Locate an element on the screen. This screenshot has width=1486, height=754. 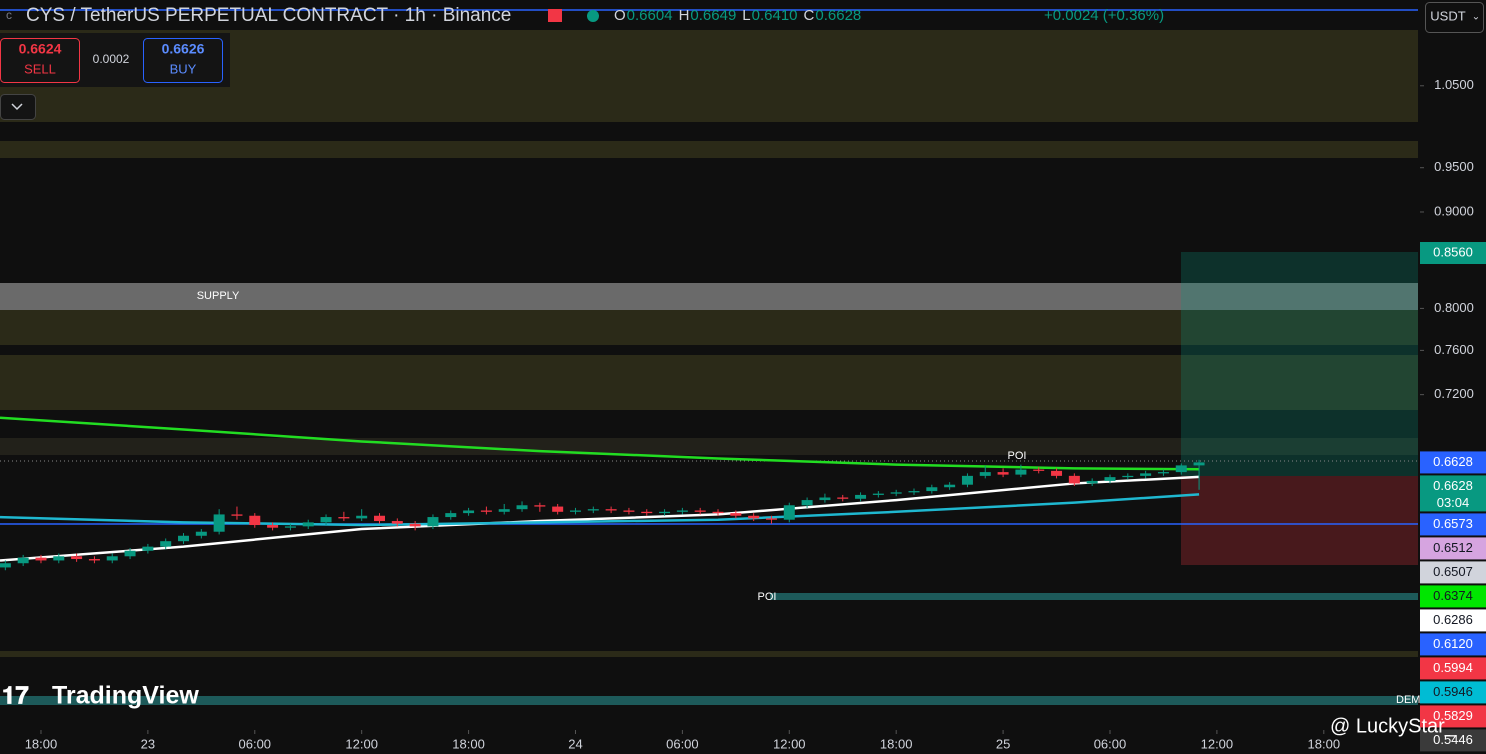
sell-button is located at coordinates (40, 60).